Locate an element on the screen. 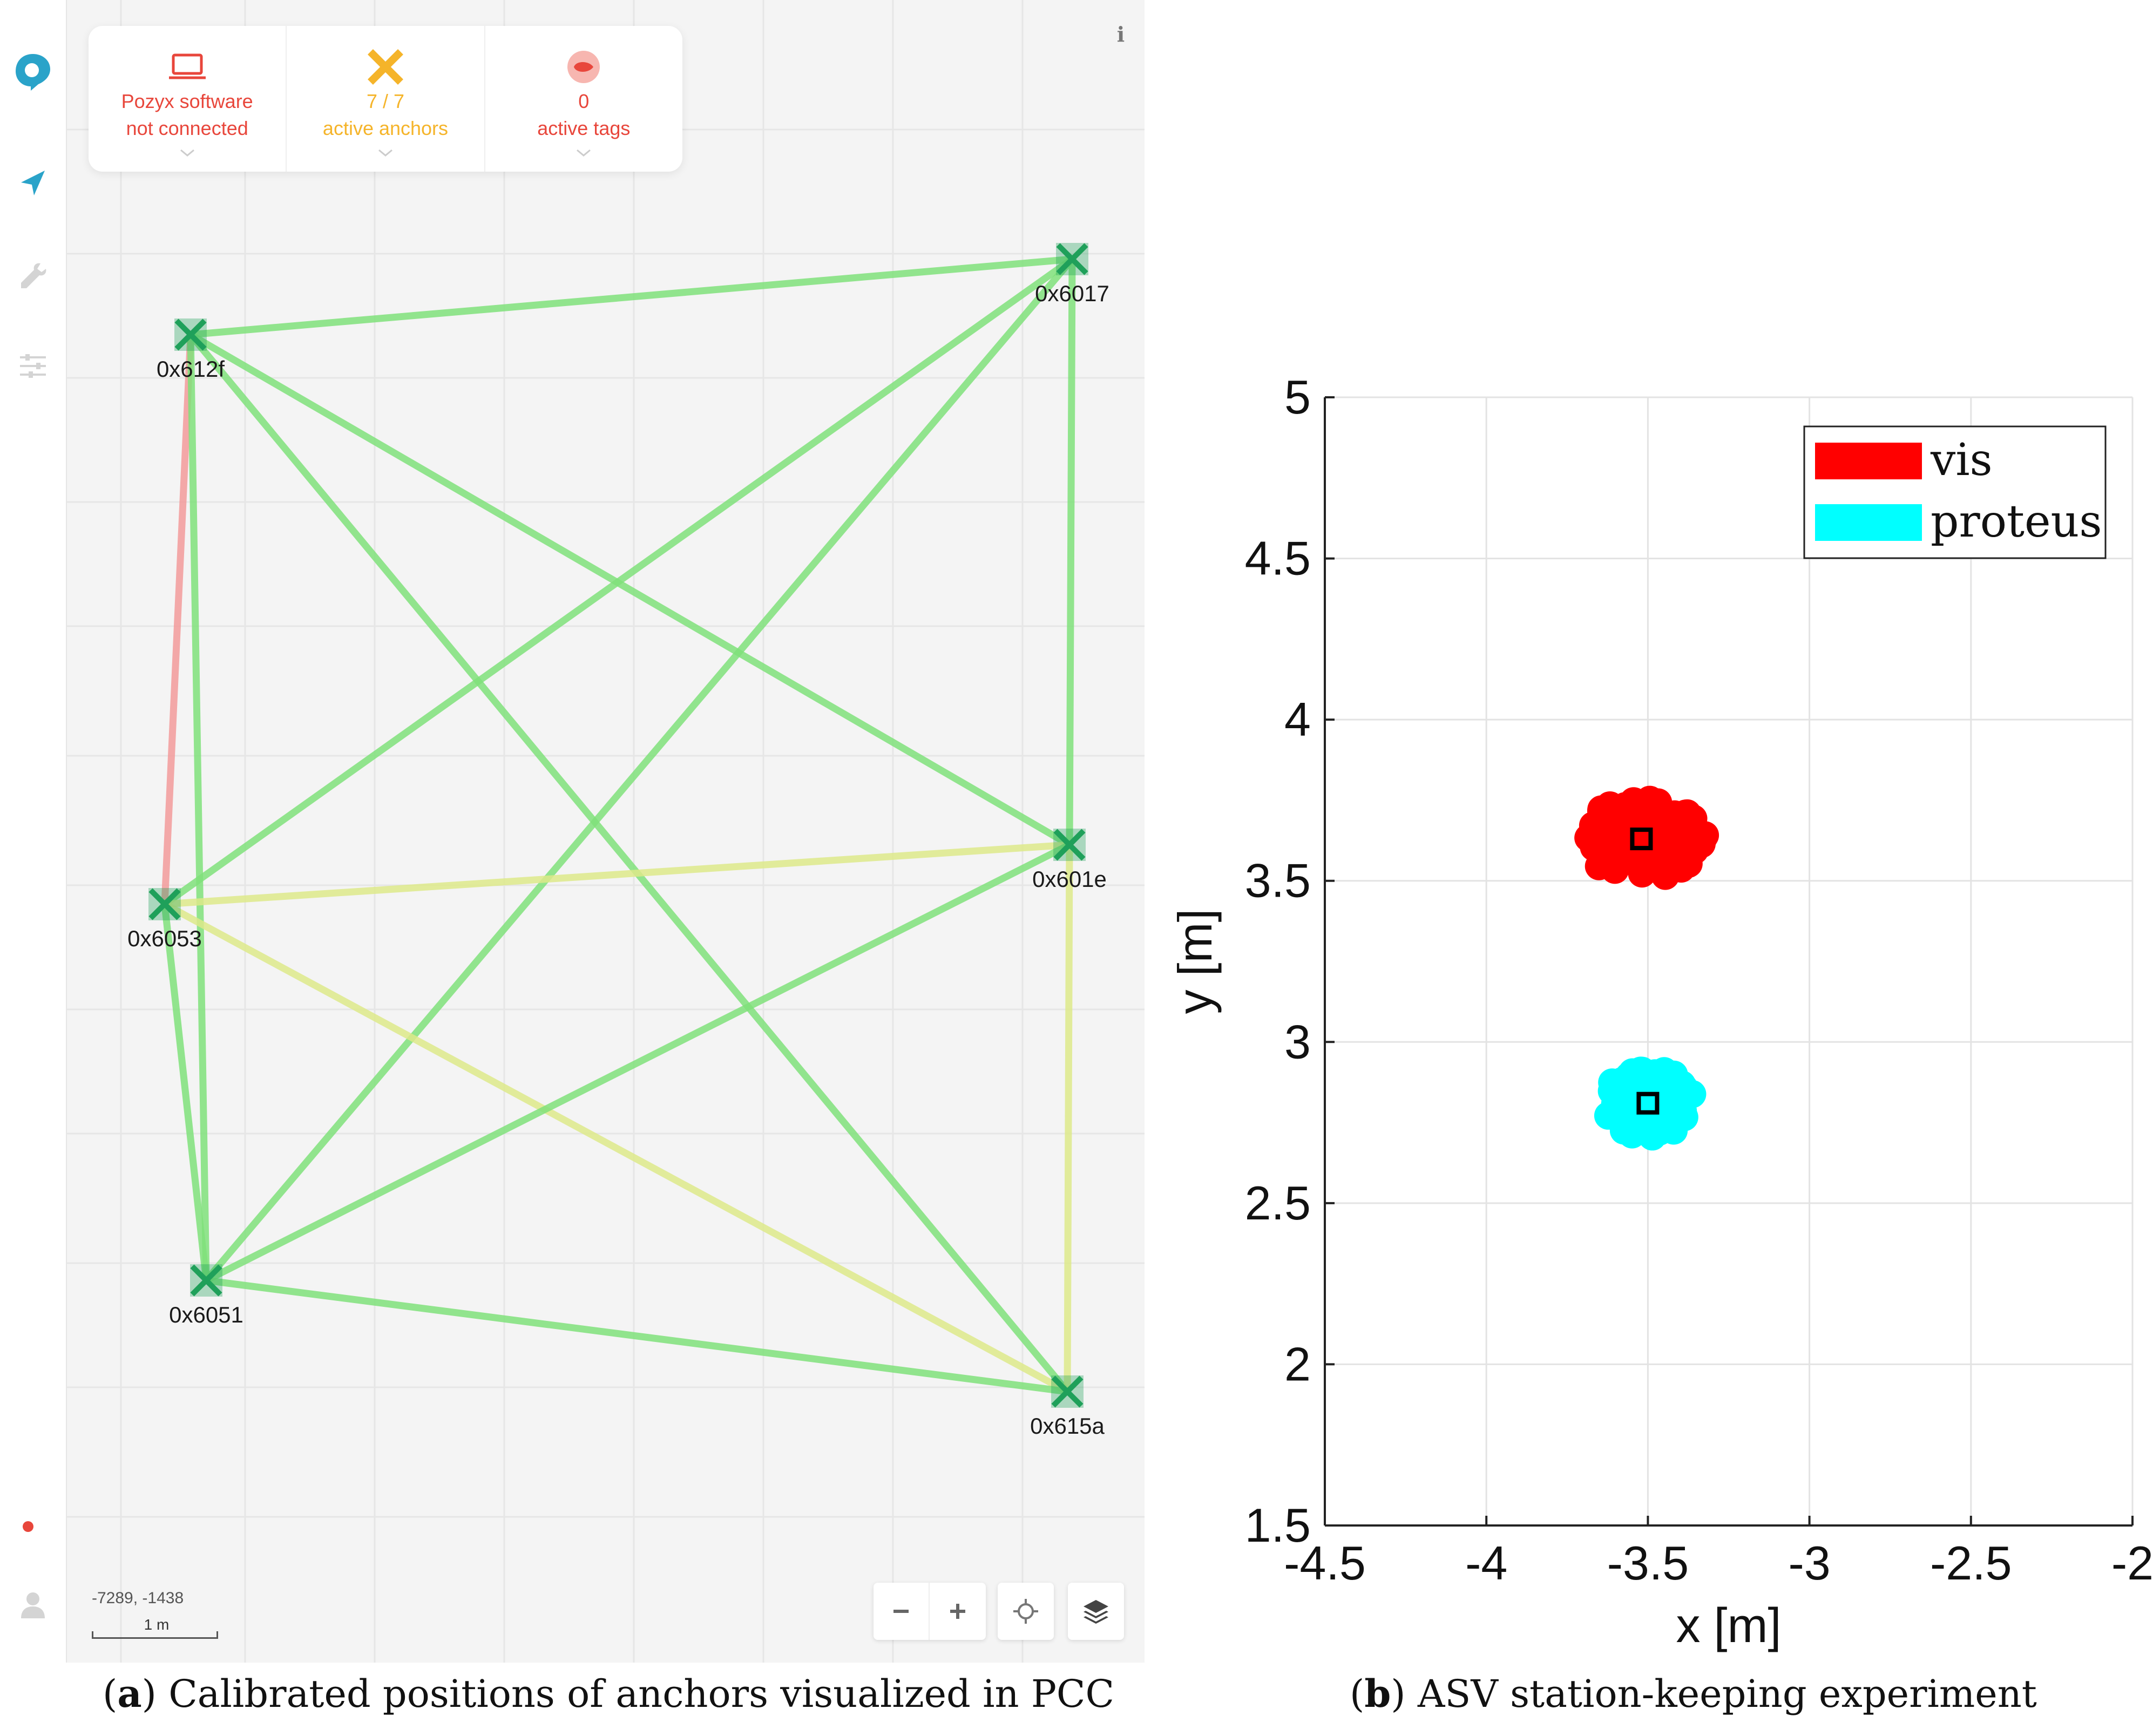  anchor-label: 0x6017 is located at coordinates (1072, 293).